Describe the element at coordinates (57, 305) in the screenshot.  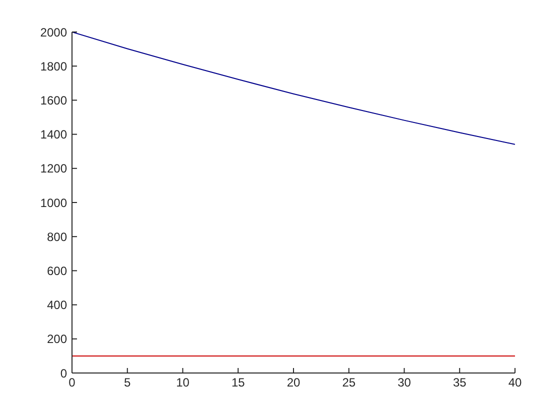
I see `y-tick-label: 400` at that location.